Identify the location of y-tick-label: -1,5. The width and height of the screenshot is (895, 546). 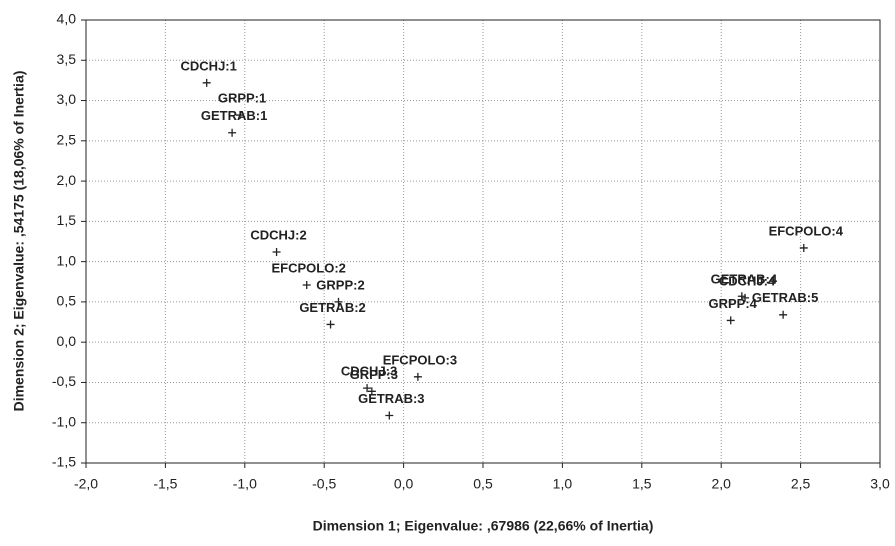
(64, 462).